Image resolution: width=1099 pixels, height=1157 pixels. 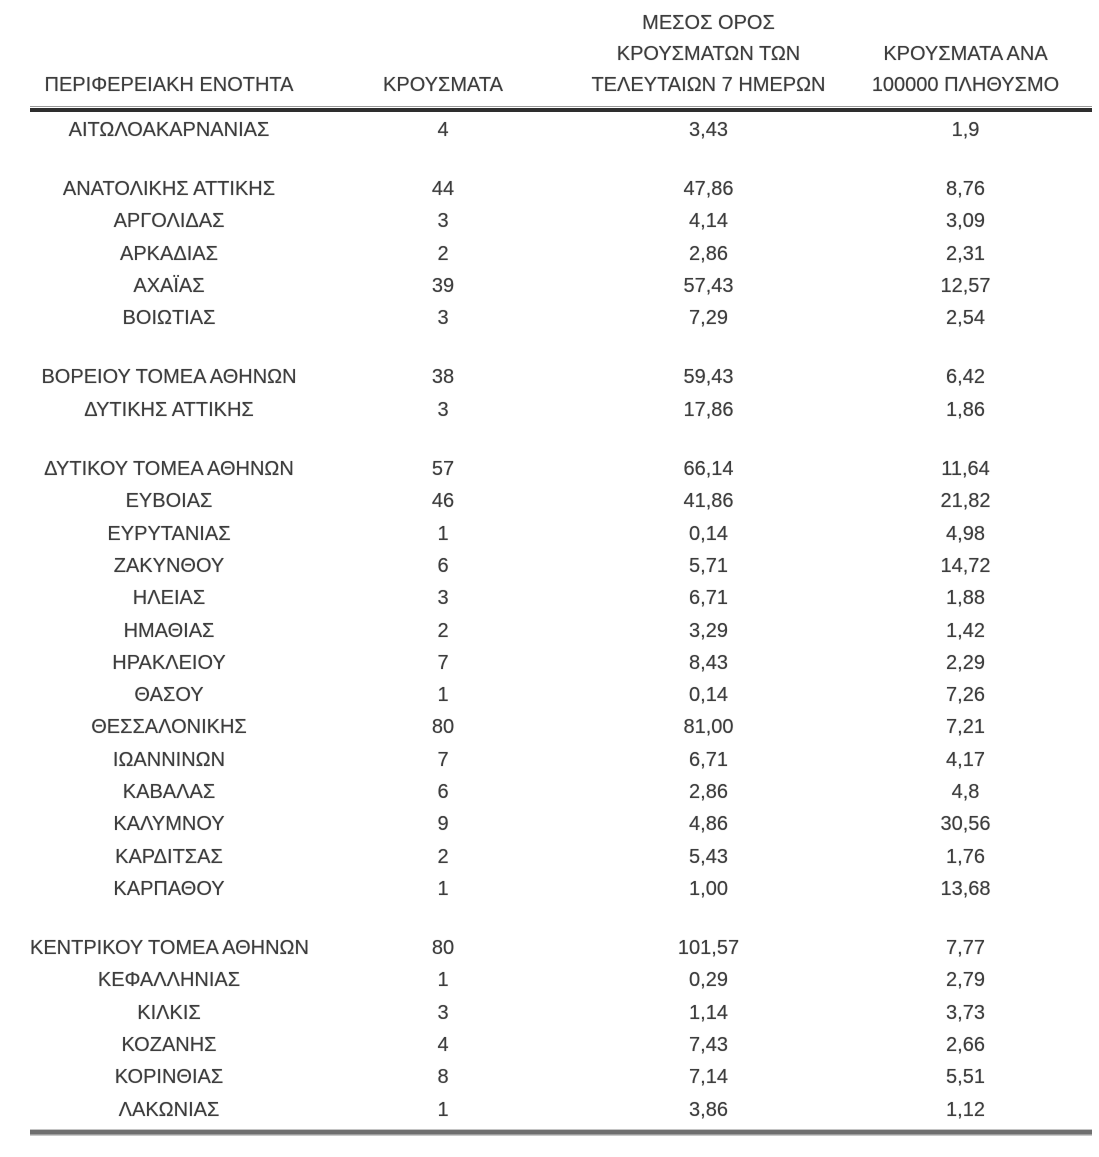 I want to click on cases-cell: 39, so click(x=443, y=285).